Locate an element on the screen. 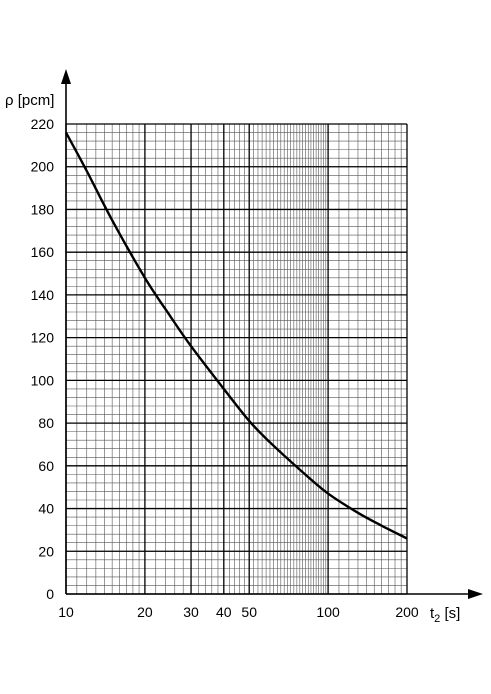  x-tick-labels: 10 20 30 40 50 100 200 is located at coordinates (238, 612).